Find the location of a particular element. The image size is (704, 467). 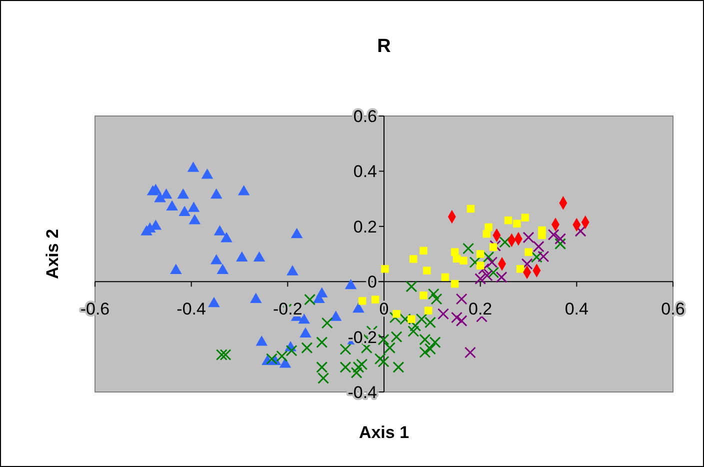

x-axis-title: Axis 1 is located at coordinates (384, 432).